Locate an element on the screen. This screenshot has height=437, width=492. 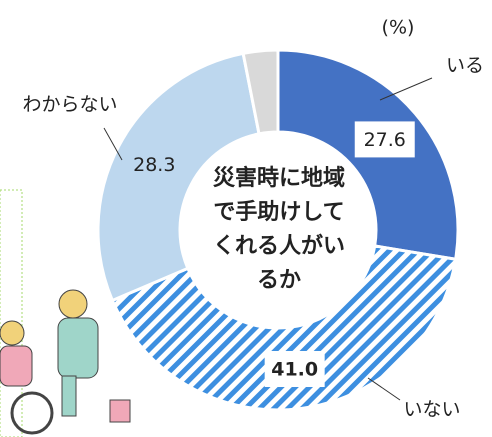
donut-slice is located at coordinates (260, 92).